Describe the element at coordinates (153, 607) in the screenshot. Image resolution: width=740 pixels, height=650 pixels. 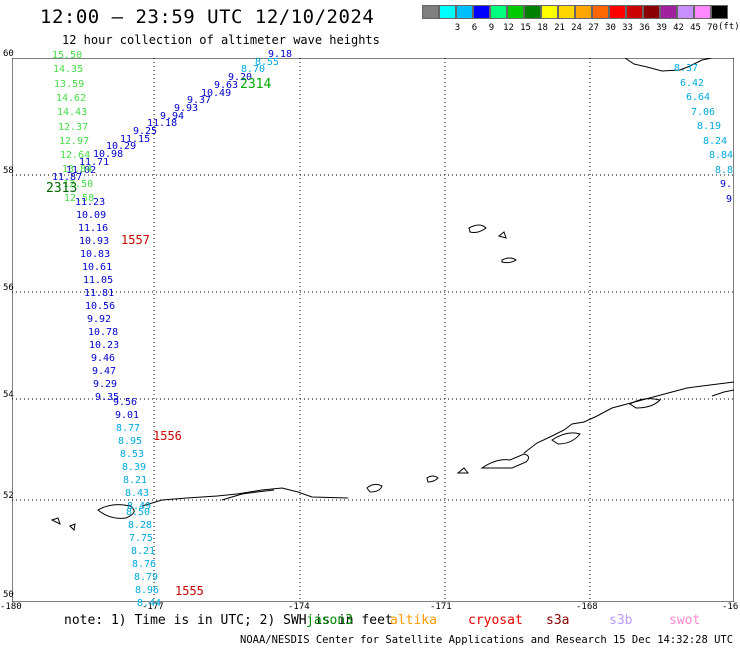
I see `longitude-label: -177` at that location.